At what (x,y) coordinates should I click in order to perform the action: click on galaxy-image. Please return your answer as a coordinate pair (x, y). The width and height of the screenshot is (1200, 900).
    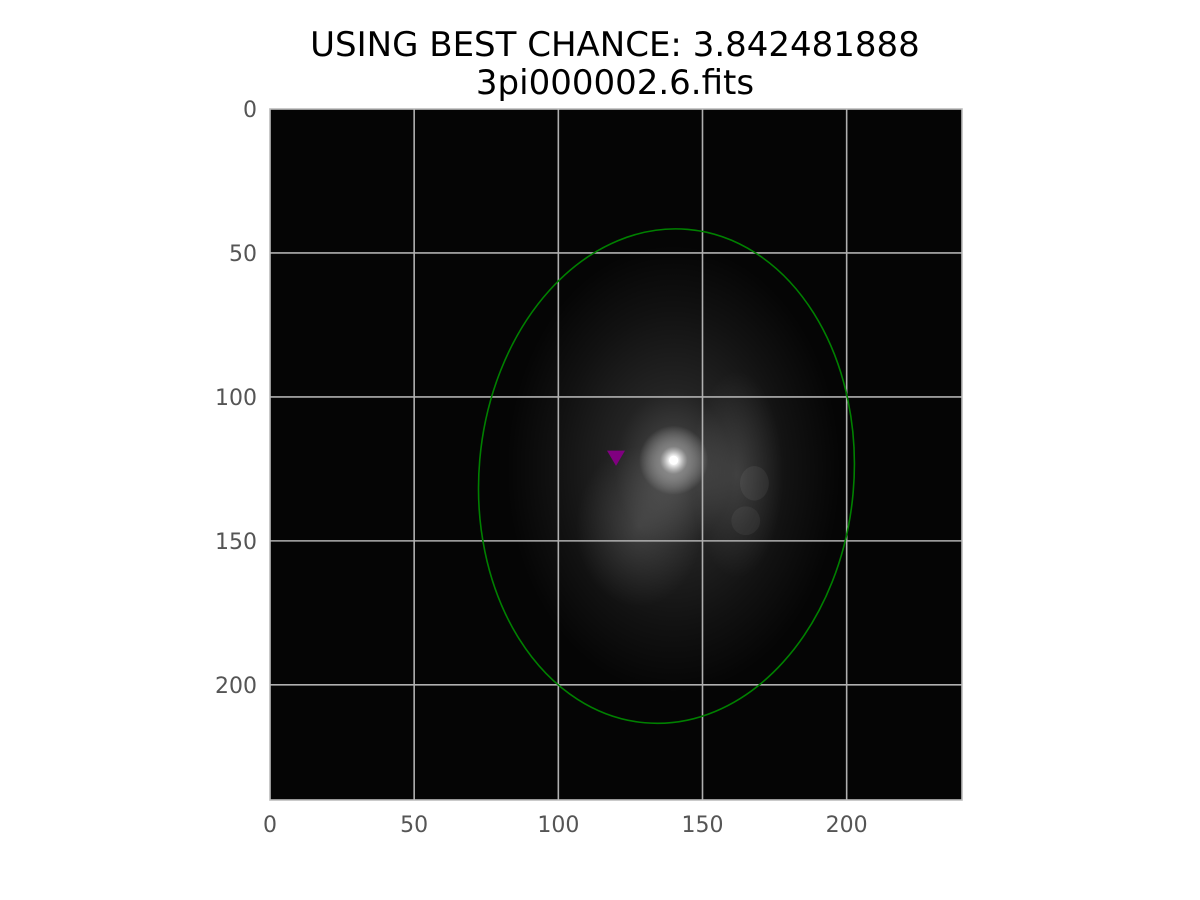
    Looking at the image, I should click on (673, 469).